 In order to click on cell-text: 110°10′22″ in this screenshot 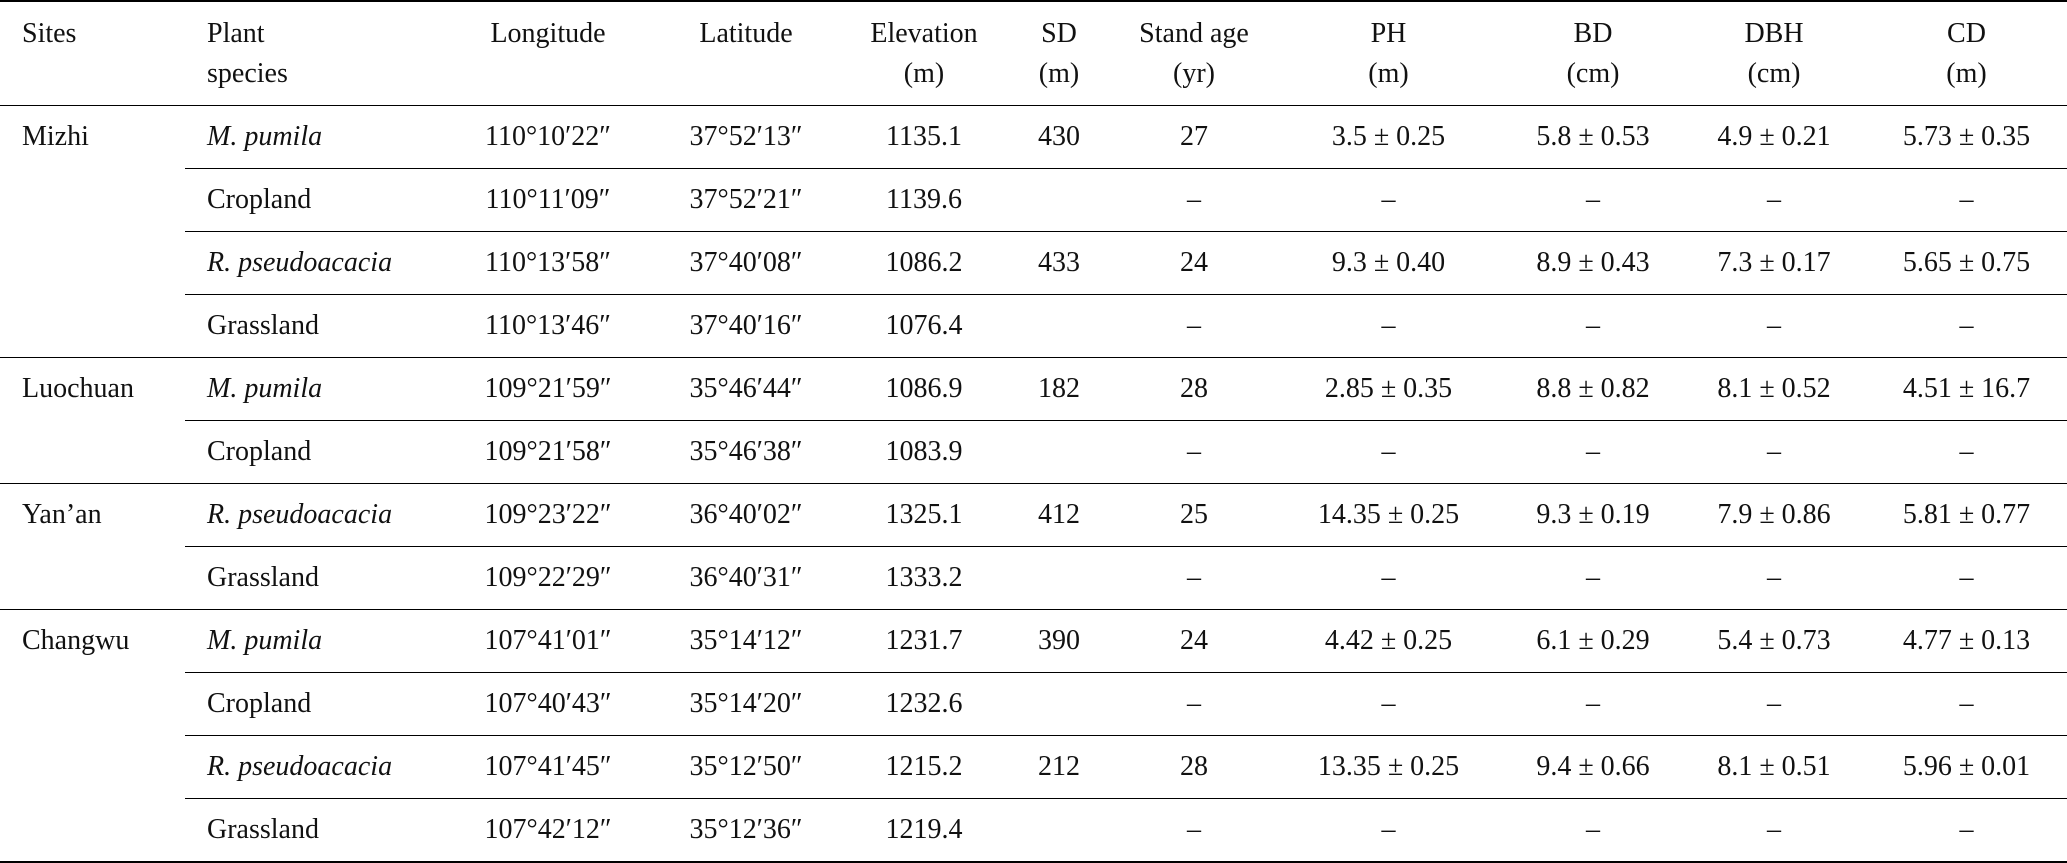, I will do `click(548, 136)`.